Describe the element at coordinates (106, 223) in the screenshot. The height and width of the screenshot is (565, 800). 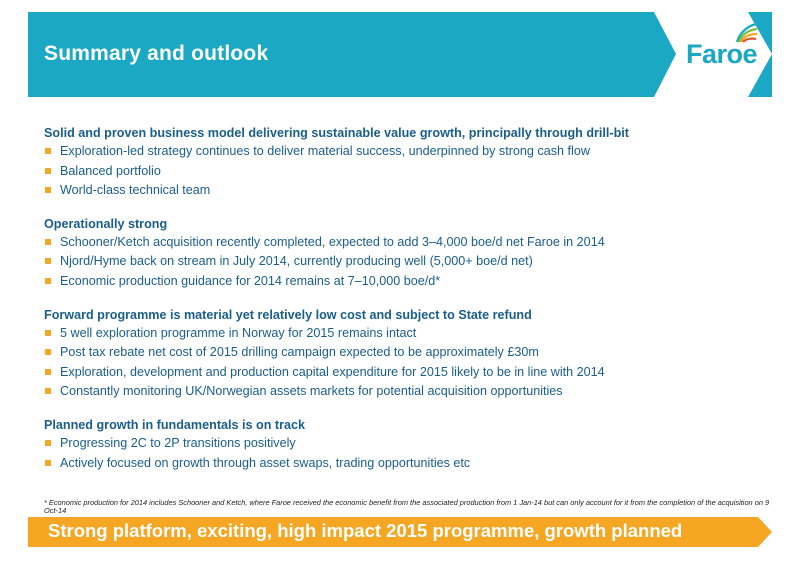
I see `section-heading: Operationally strong` at that location.